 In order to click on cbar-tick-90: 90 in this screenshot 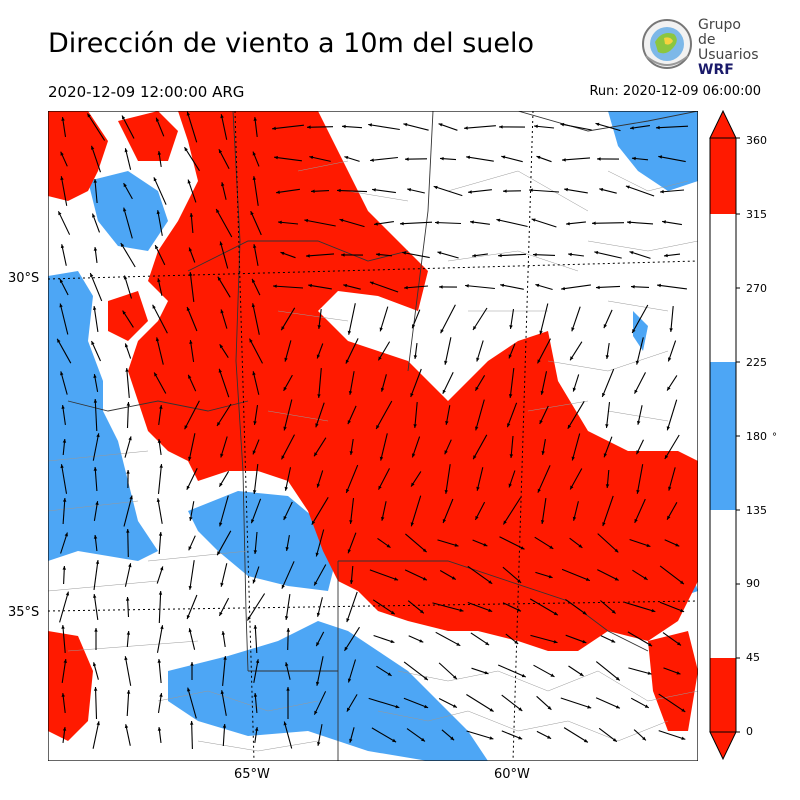, I will do `click(753, 583)`.